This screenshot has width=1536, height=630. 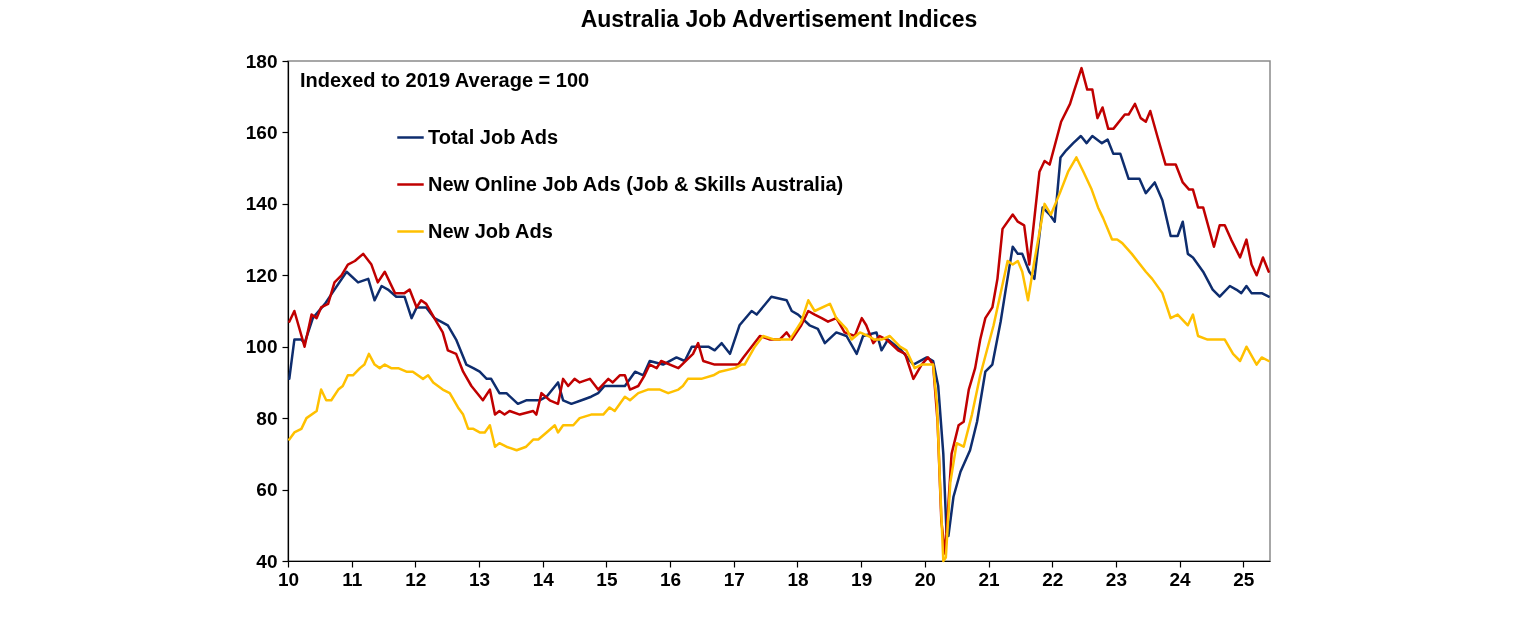 I want to click on x-tick-label: 15, so click(x=607, y=579).